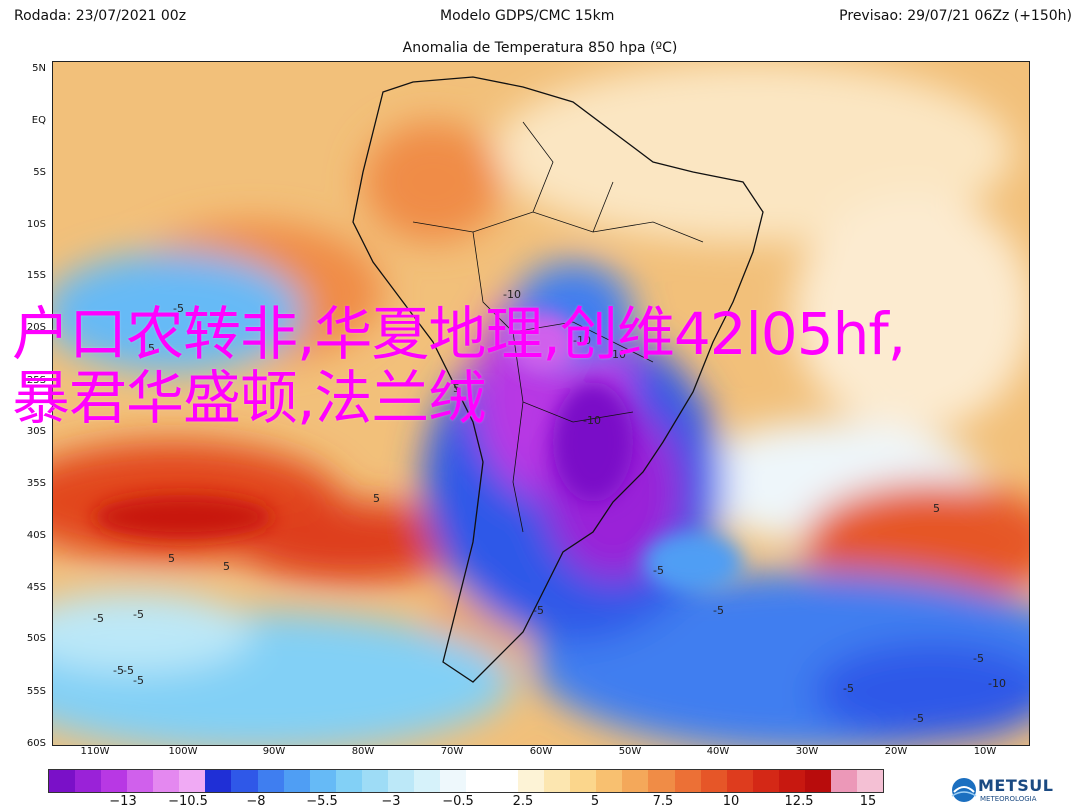  Describe the element at coordinates (274, 751) in the screenshot. I see `lon-tick: 90W` at that location.